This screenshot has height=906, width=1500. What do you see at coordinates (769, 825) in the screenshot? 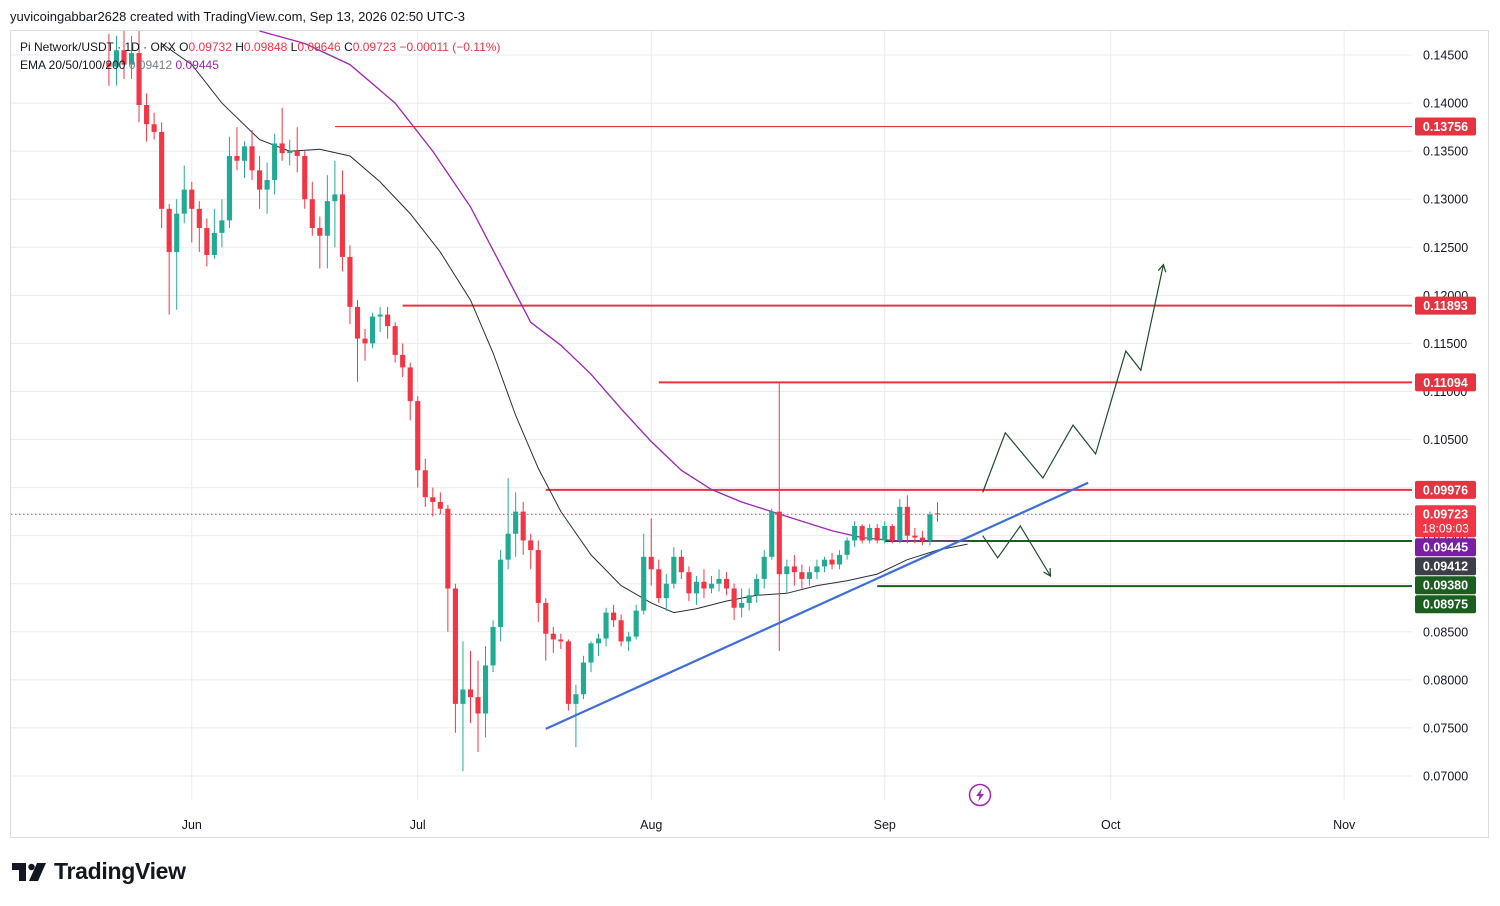
I see `time-axis: Jun Jul Aug Sep Oct Nov` at bounding box center [769, 825].